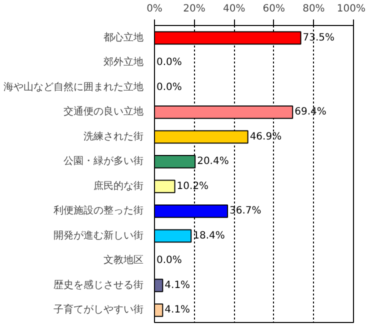  I want to click on x-tick-label: 100%, so click(351, 9).